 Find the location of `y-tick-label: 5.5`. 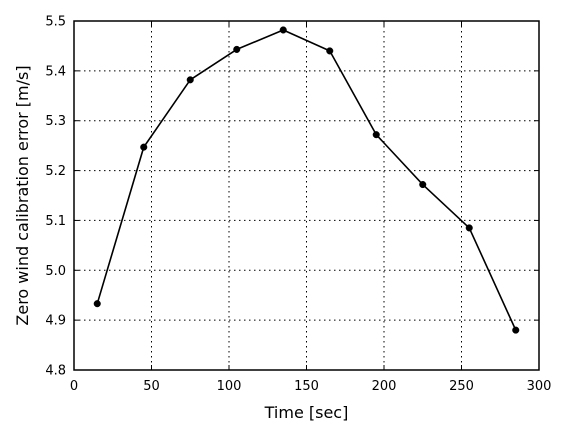

y-tick-label: 5.5 is located at coordinates (55, 22).